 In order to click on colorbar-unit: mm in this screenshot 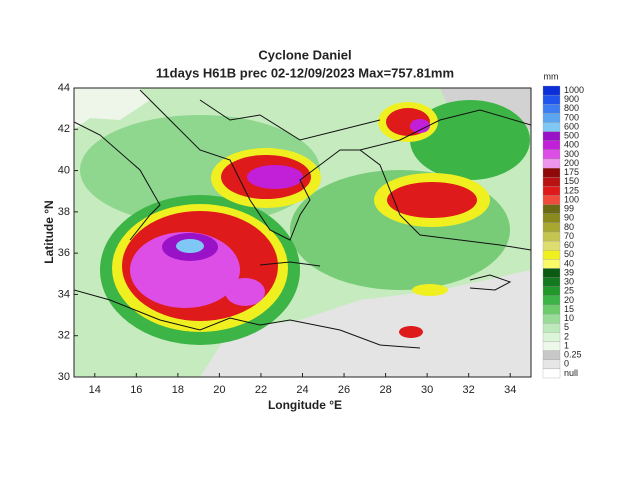, I will do `click(551, 76)`.